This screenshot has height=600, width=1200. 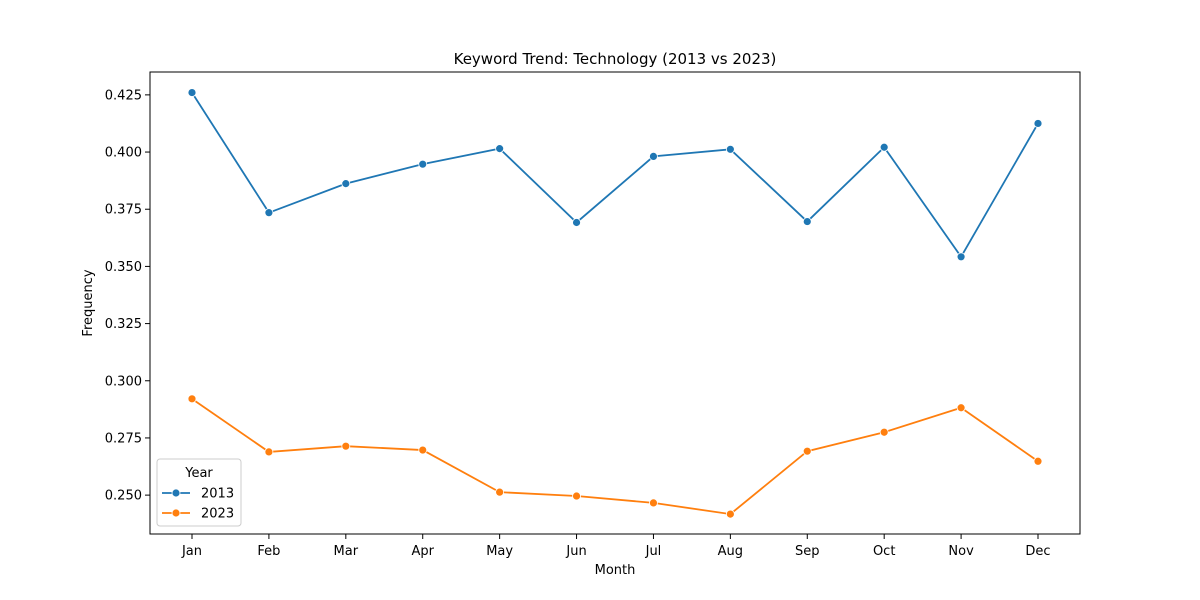 What do you see at coordinates (615, 570) in the screenshot?
I see `x-axis-label: Month` at bounding box center [615, 570].